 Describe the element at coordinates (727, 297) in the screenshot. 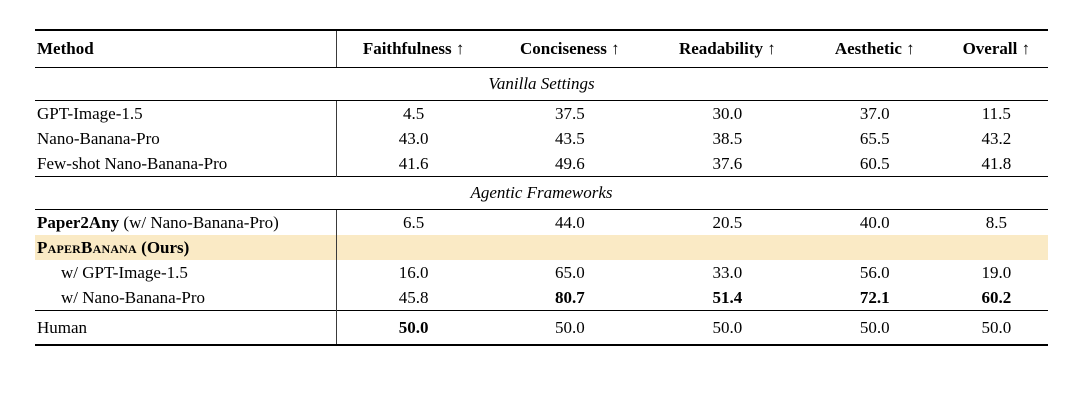

I see `value-cell-best: 51.4` at that location.